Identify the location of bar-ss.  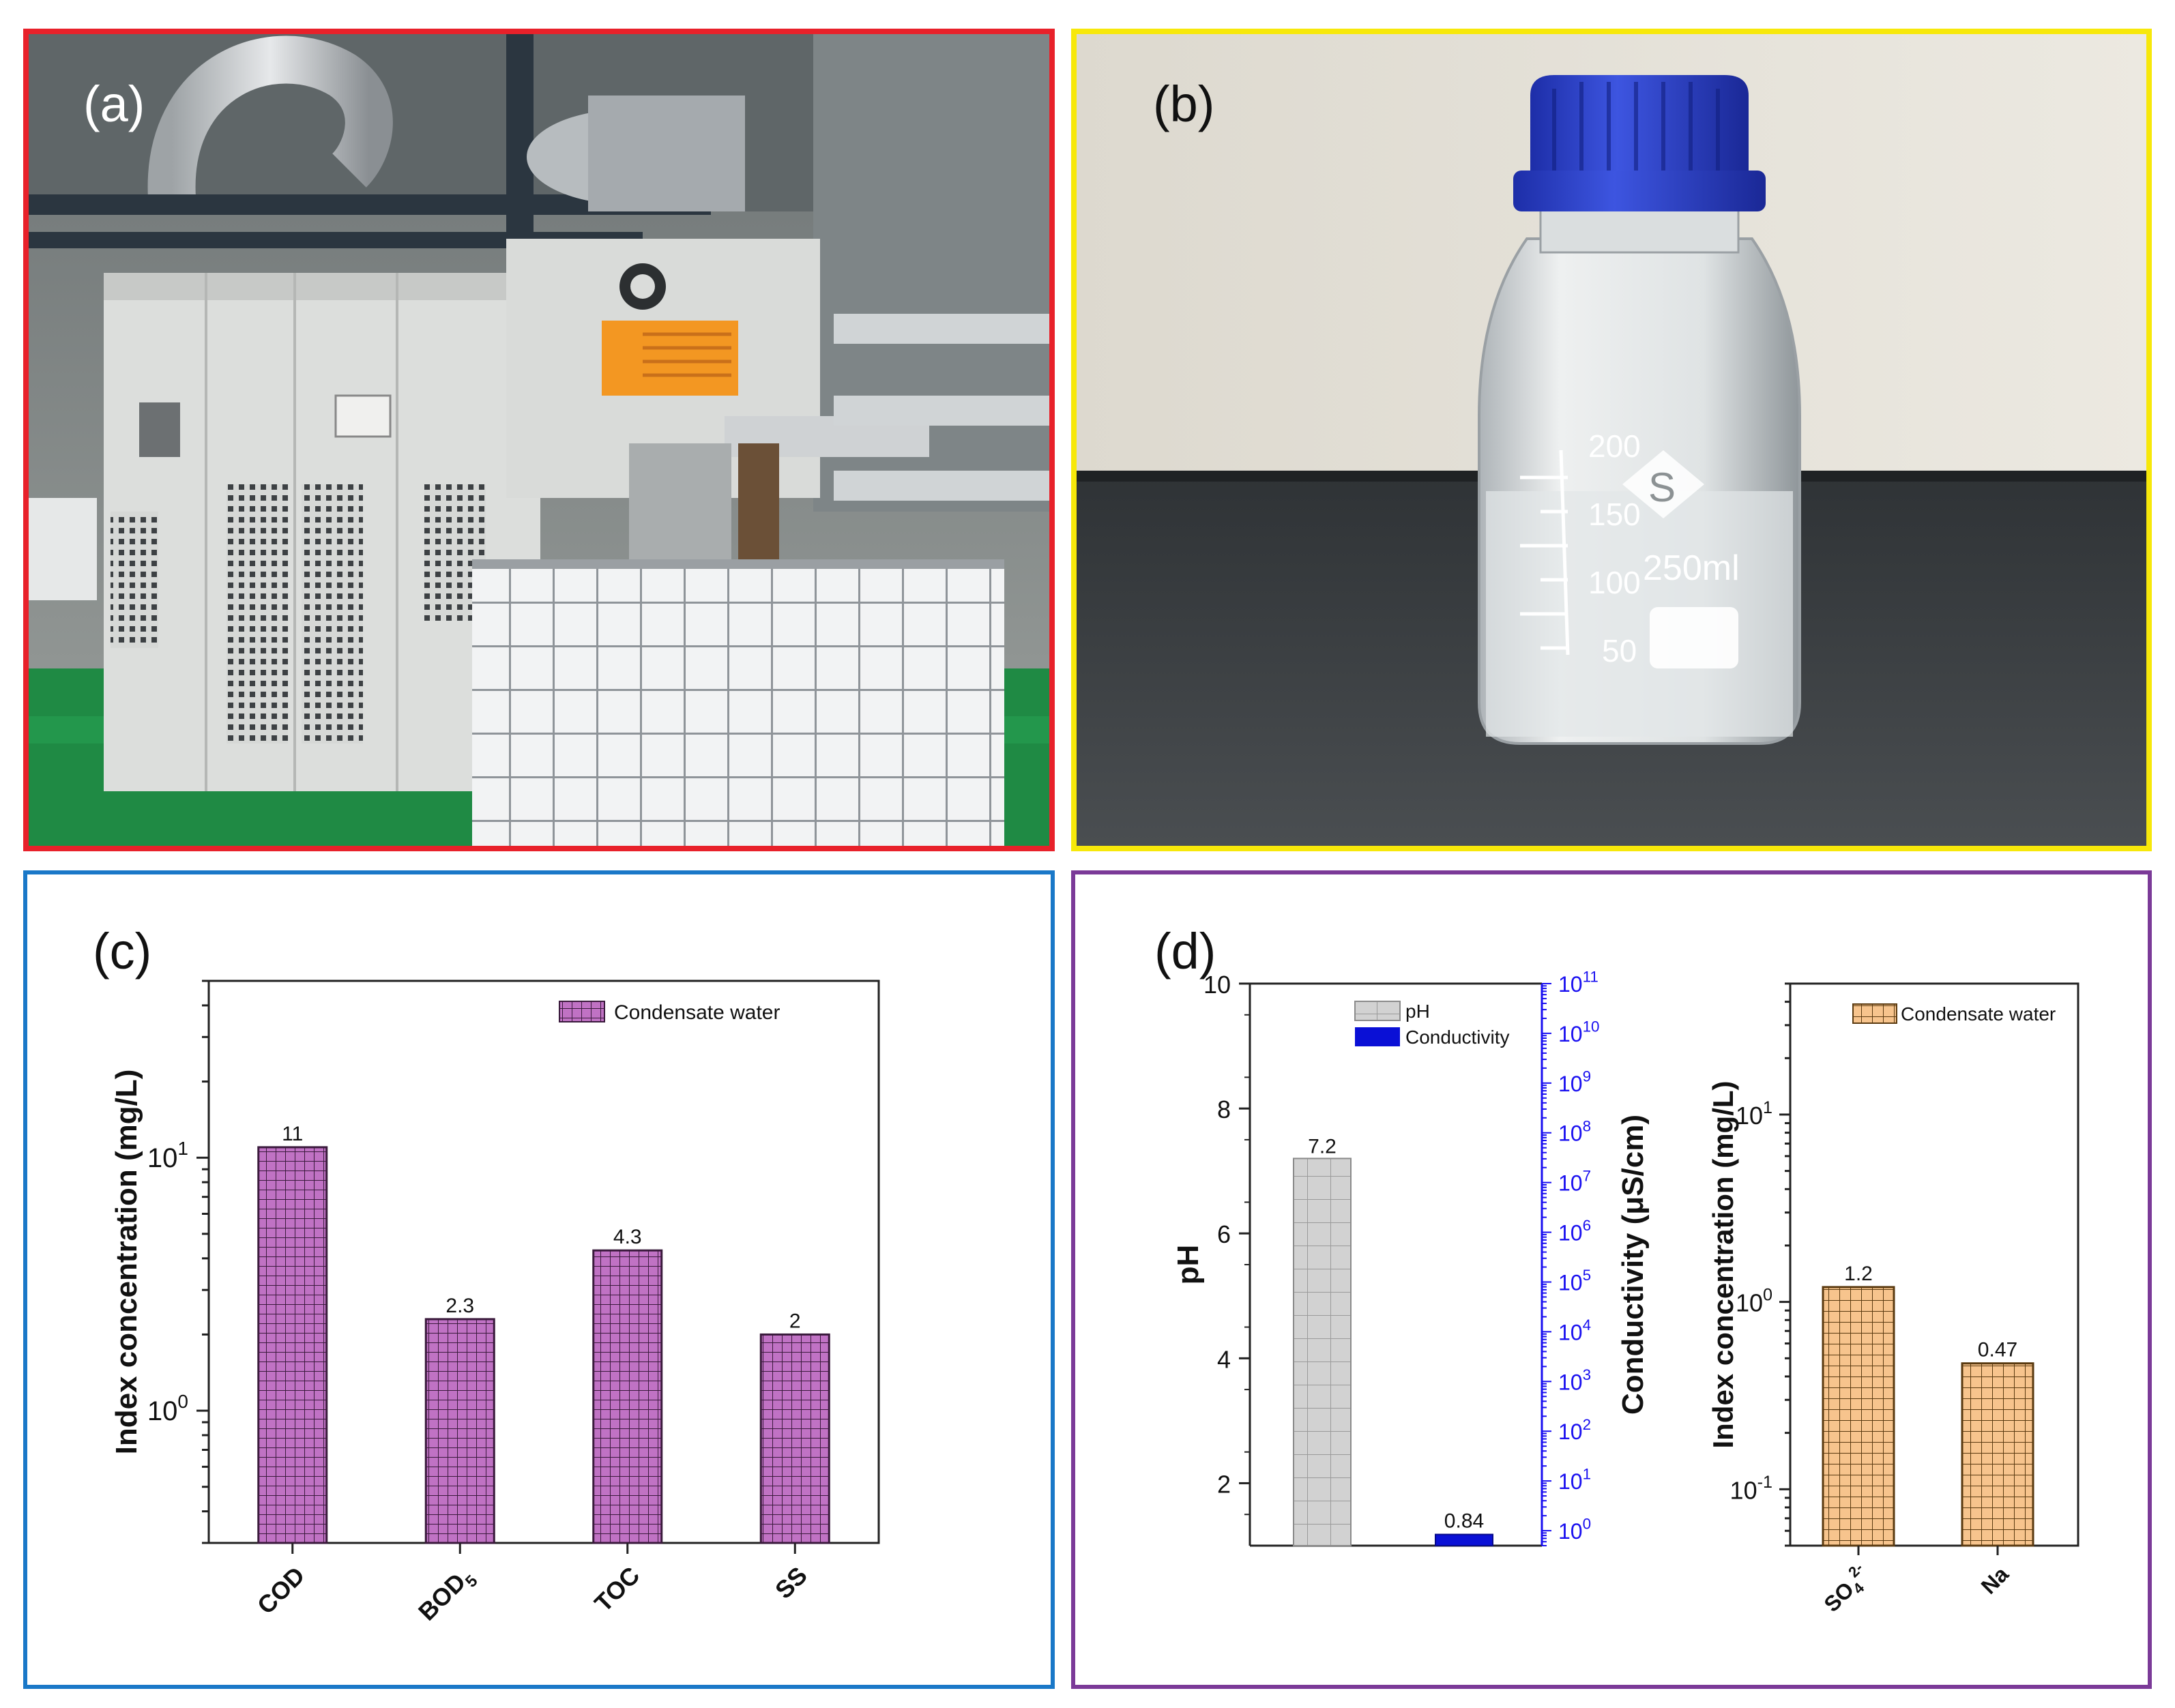
(794, 1439).